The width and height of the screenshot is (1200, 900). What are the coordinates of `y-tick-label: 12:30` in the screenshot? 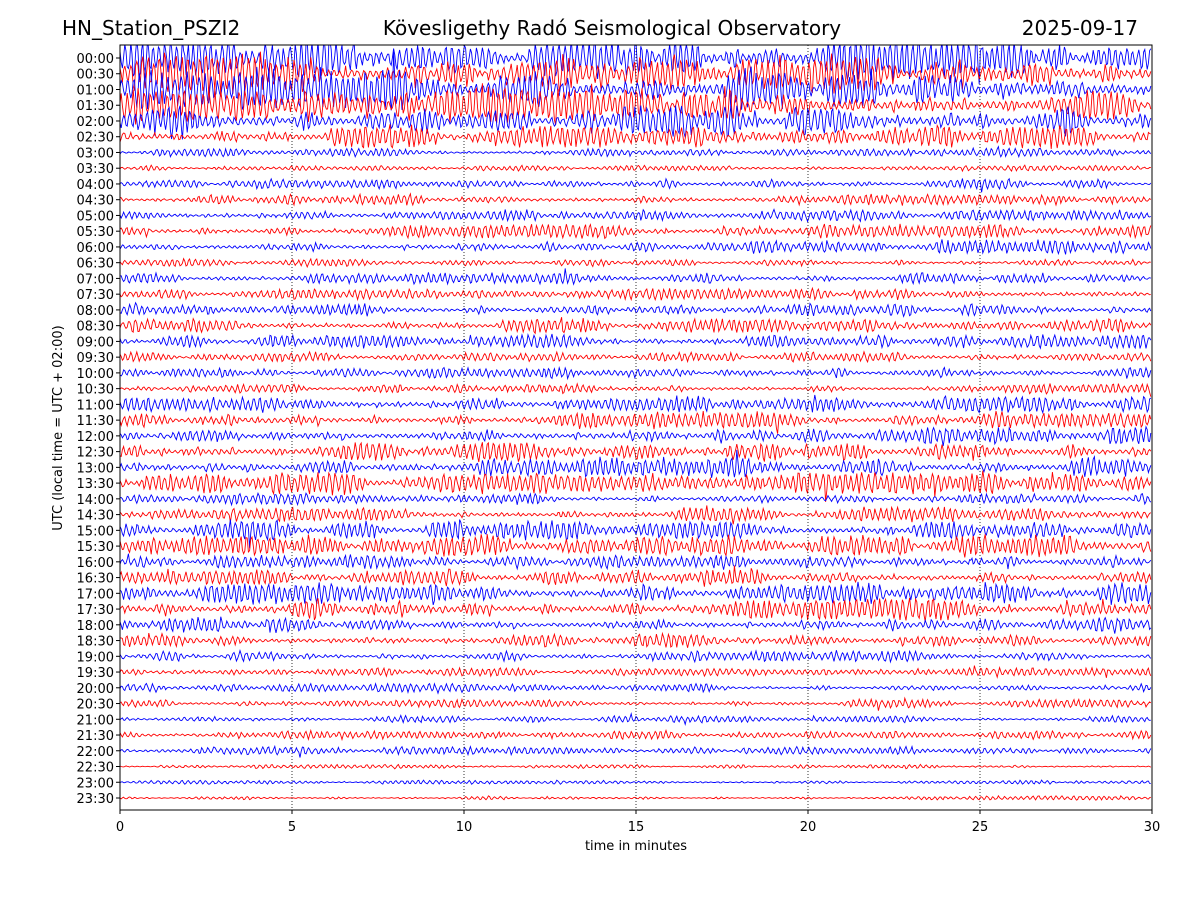 It's located at (95, 453).